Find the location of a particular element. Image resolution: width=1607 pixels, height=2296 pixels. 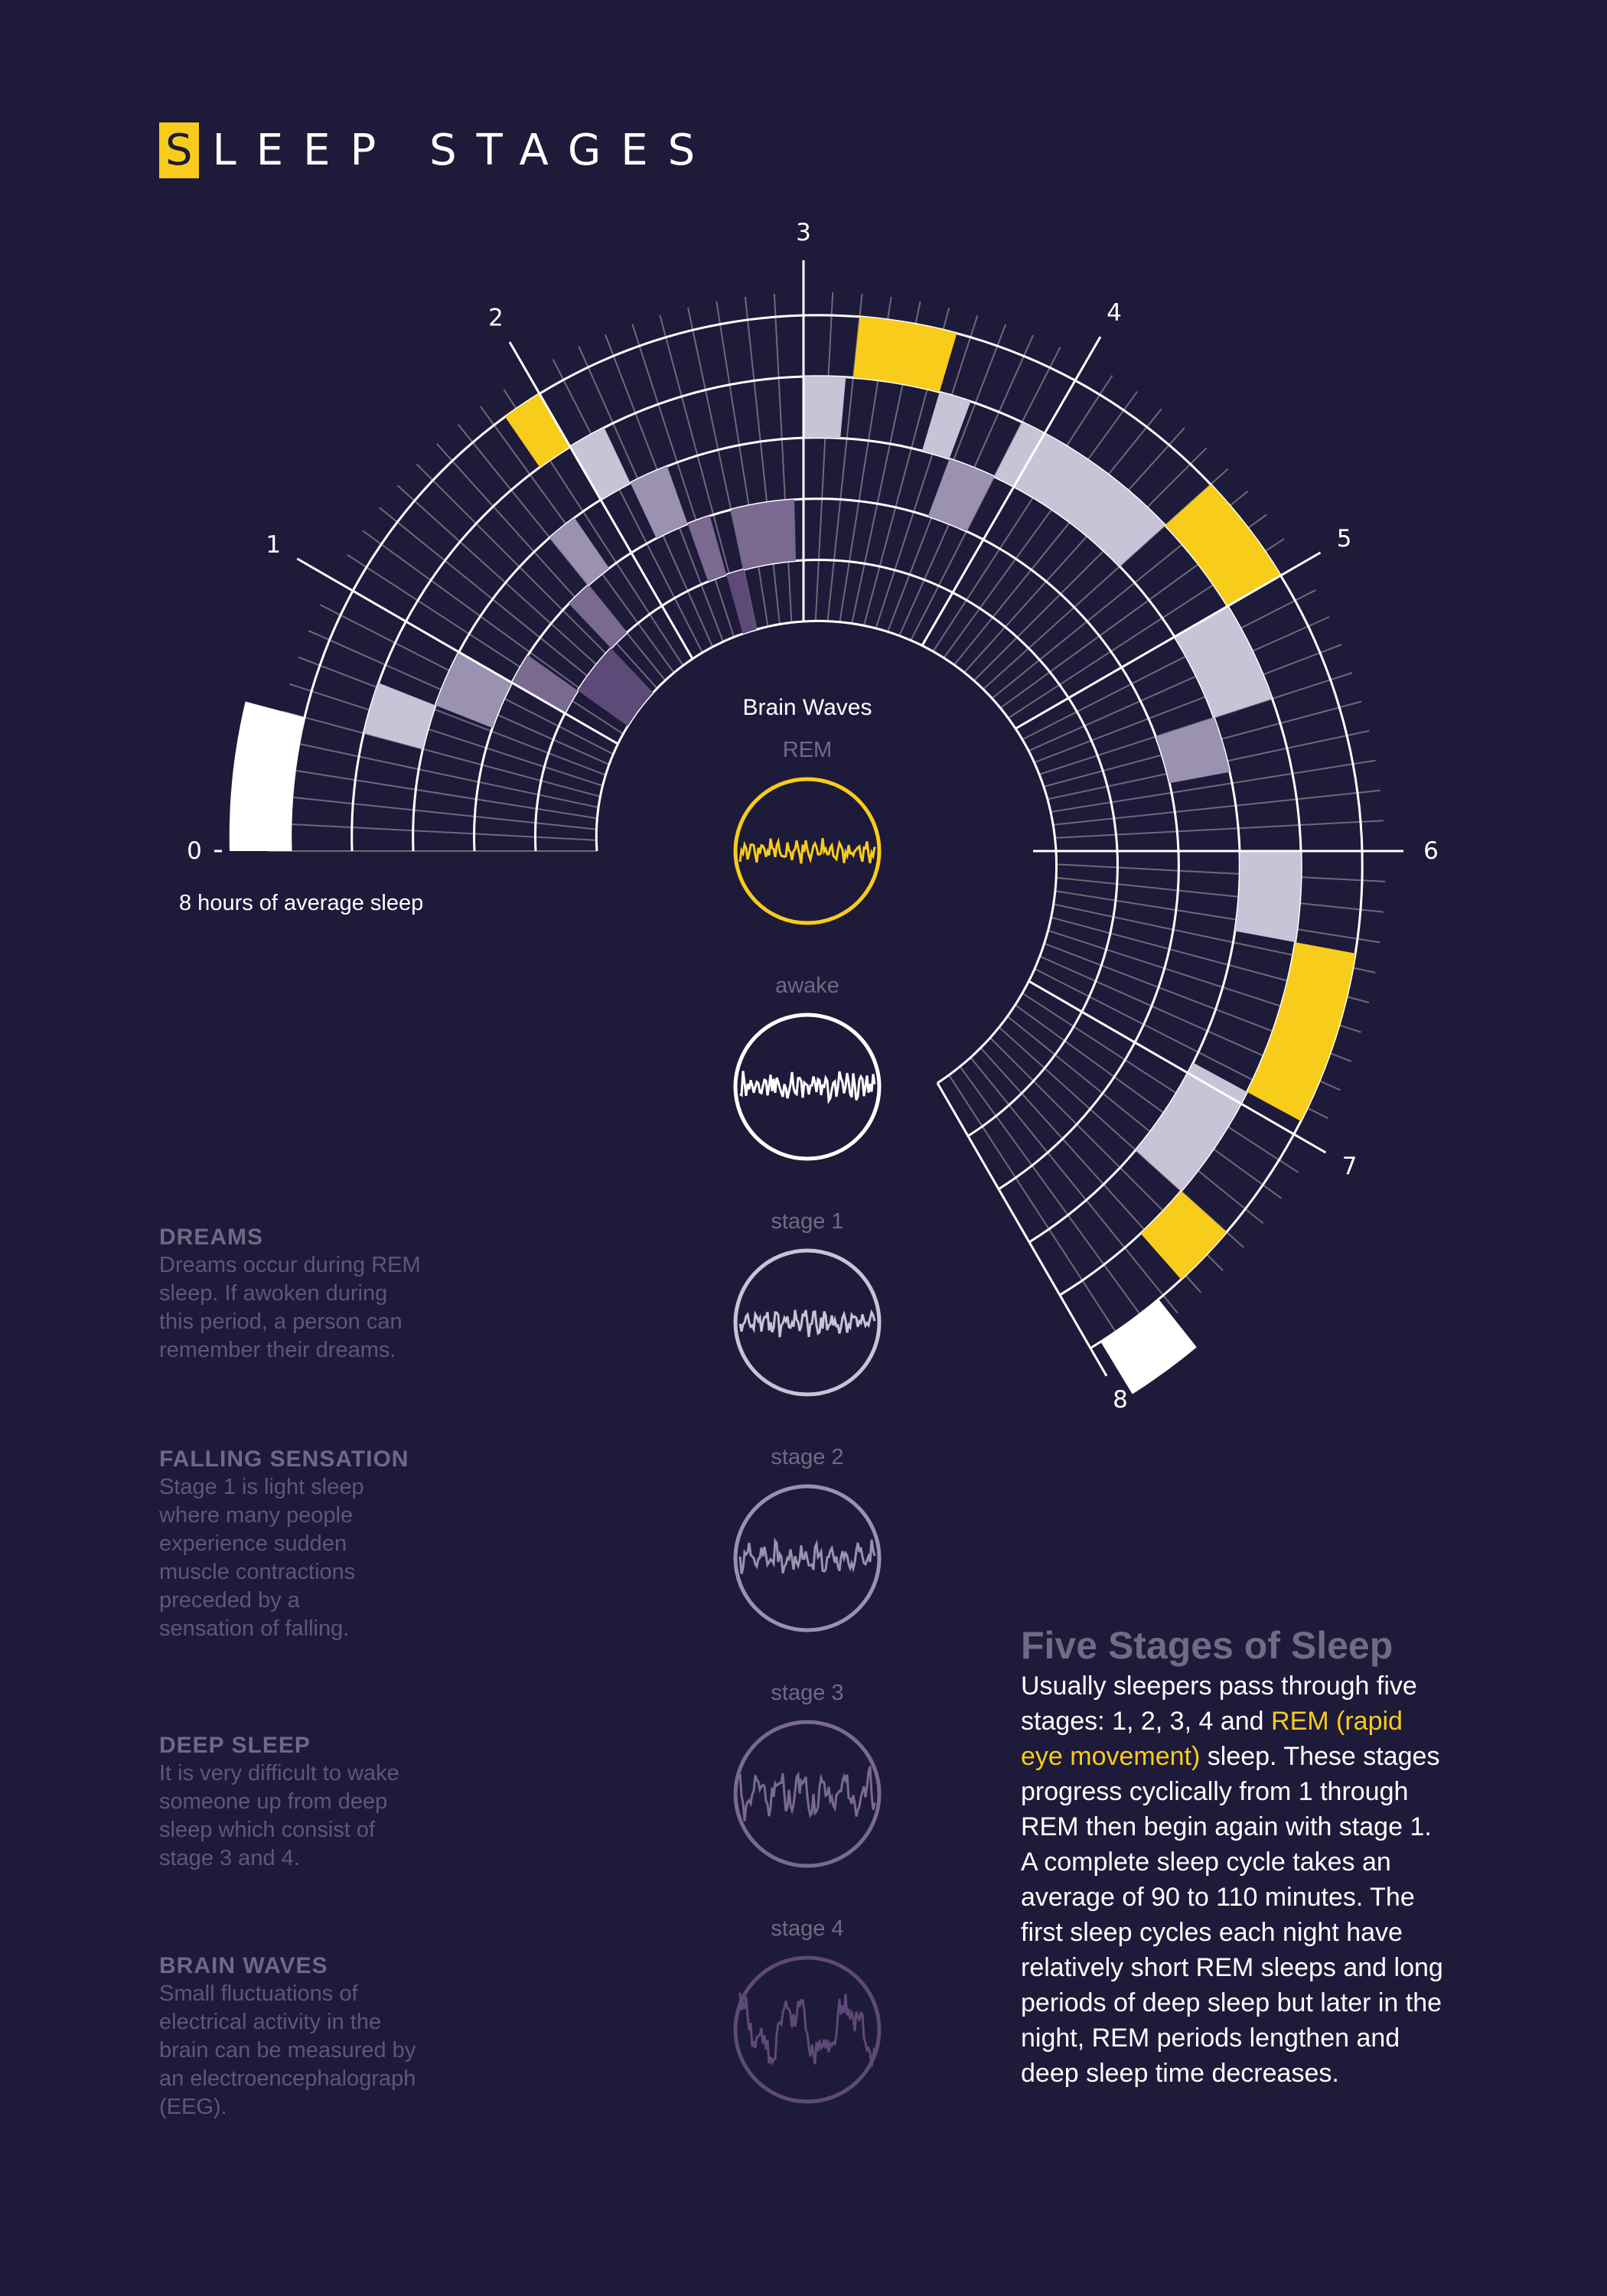

info-heading: BRAIN WAVES is located at coordinates (243, 1965).